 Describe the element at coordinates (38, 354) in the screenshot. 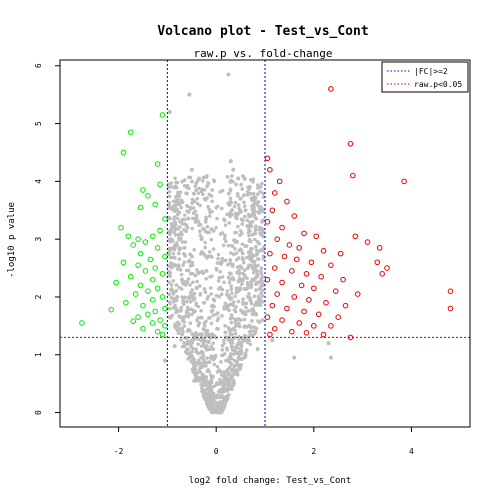

I see `y-tick-label: 1` at that location.